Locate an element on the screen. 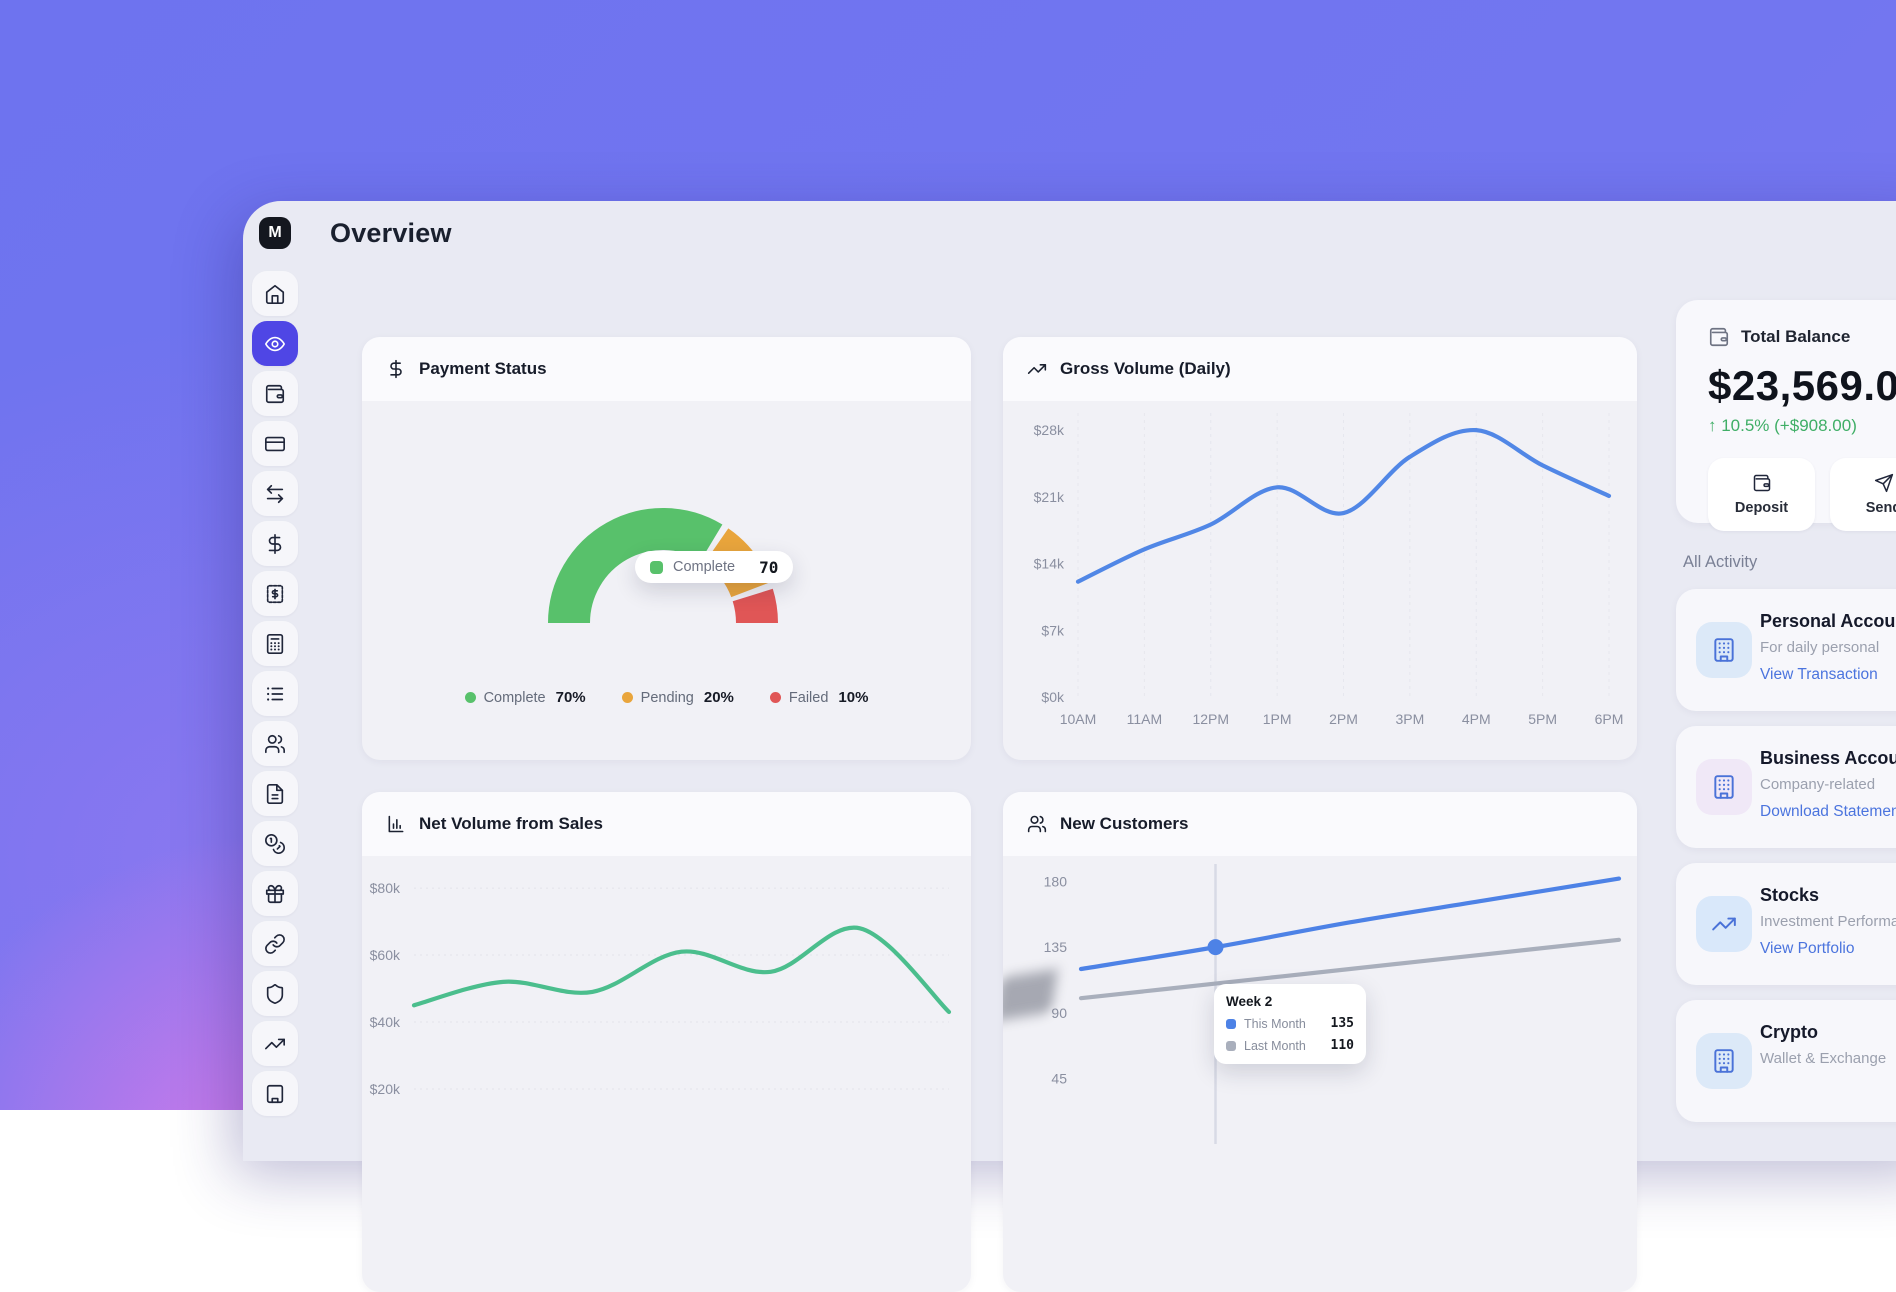 The width and height of the screenshot is (1896, 1292). svg-text: 11AM is located at coordinates (1145, 719).